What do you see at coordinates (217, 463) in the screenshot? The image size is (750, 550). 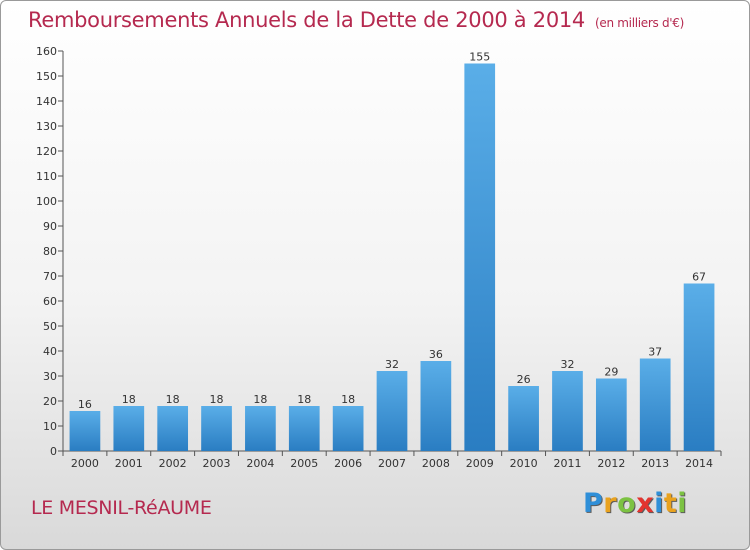 I see `x-tick-label: 2003` at bounding box center [217, 463].